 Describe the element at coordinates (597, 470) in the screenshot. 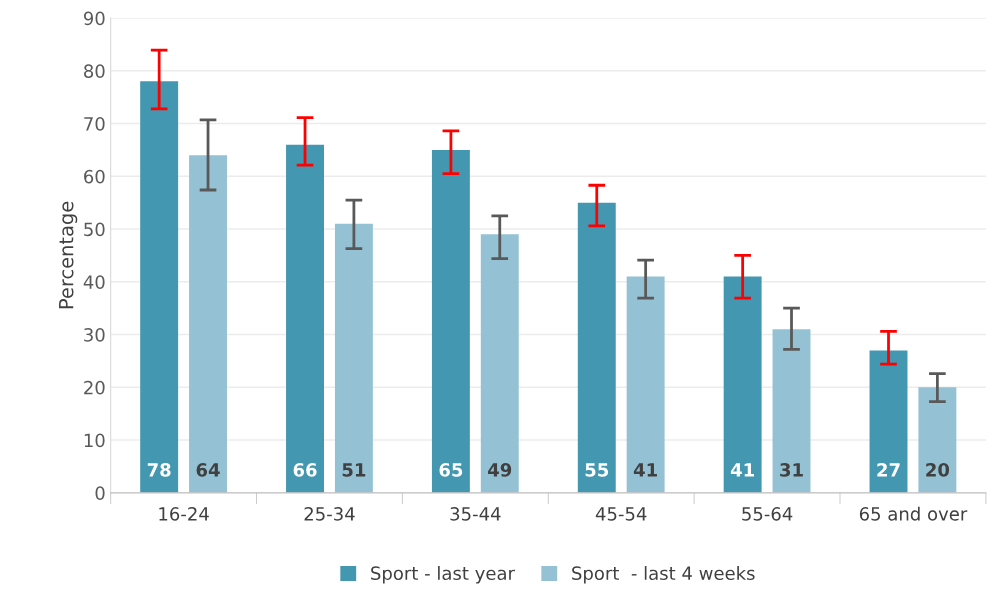

I see `data-label: 55` at that location.